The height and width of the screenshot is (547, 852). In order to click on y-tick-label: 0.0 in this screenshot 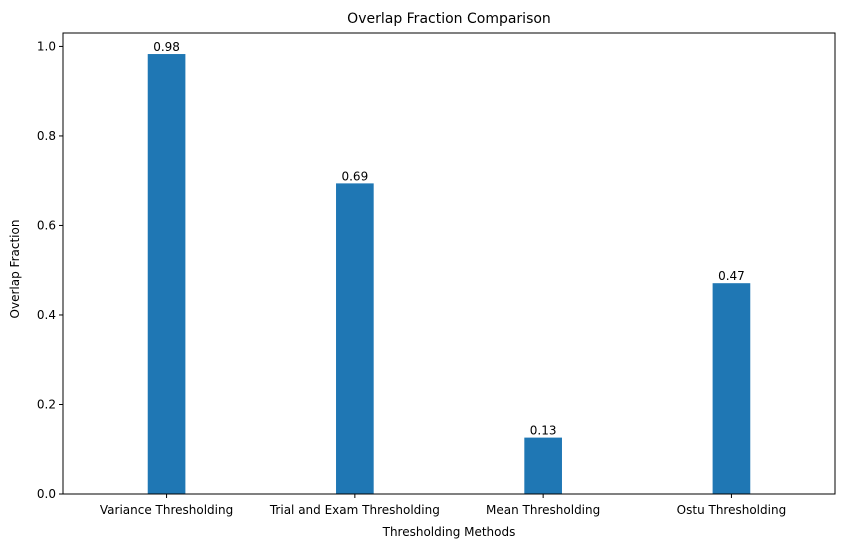, I will do `click(46, 494)`.